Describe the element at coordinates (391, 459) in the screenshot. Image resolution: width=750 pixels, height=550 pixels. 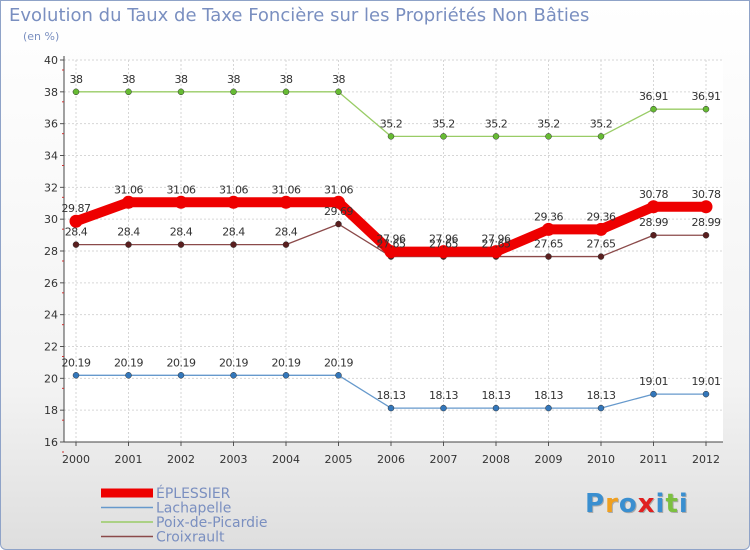
I see `x-tick-label: 2006` at that location.